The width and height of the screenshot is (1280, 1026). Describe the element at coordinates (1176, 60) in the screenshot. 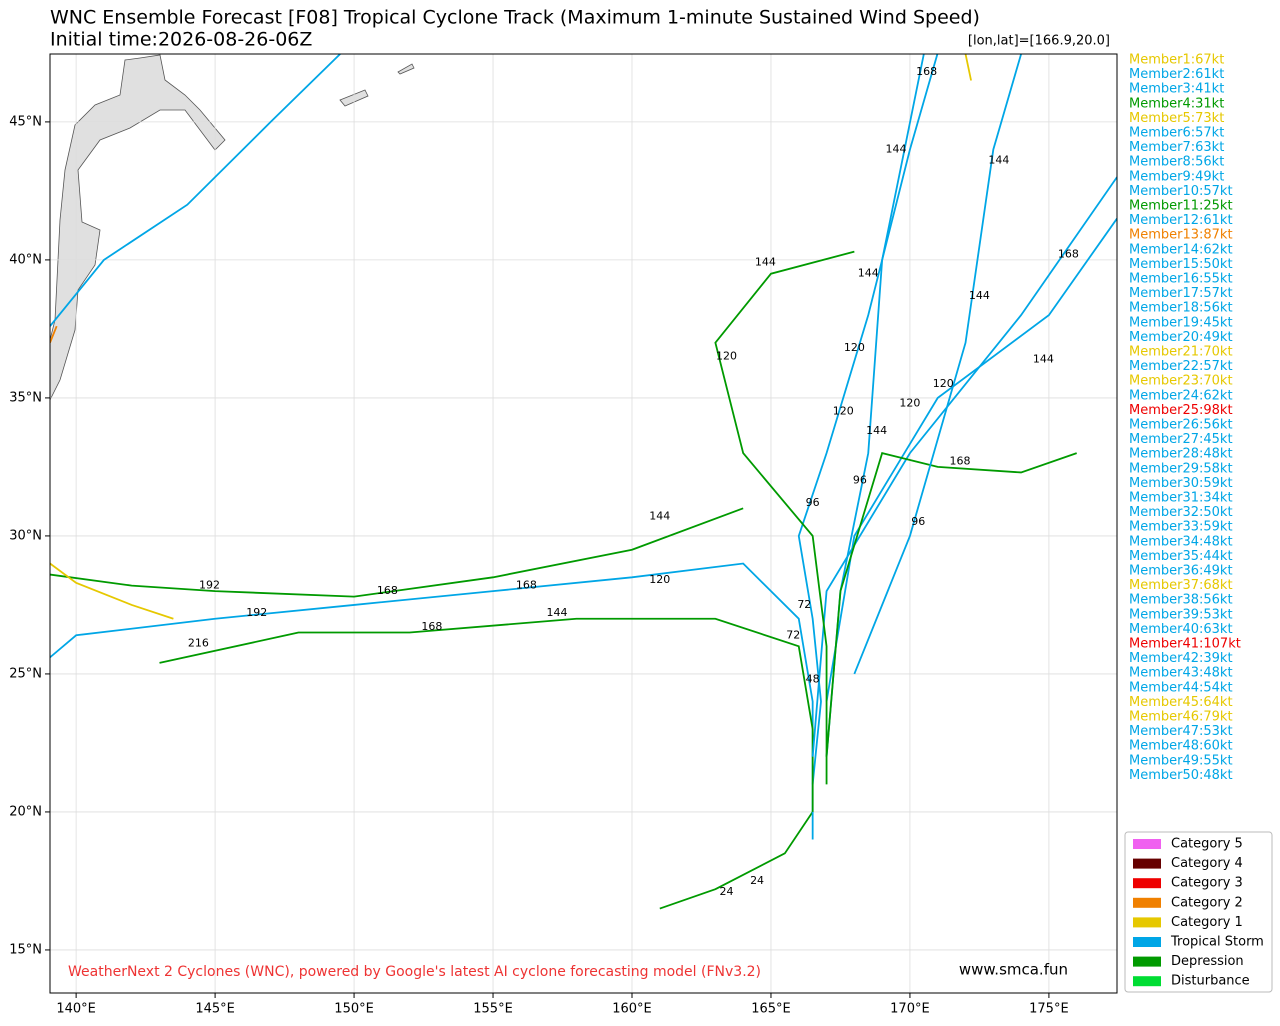

I see `member-label: Member1:67kt` at that location.